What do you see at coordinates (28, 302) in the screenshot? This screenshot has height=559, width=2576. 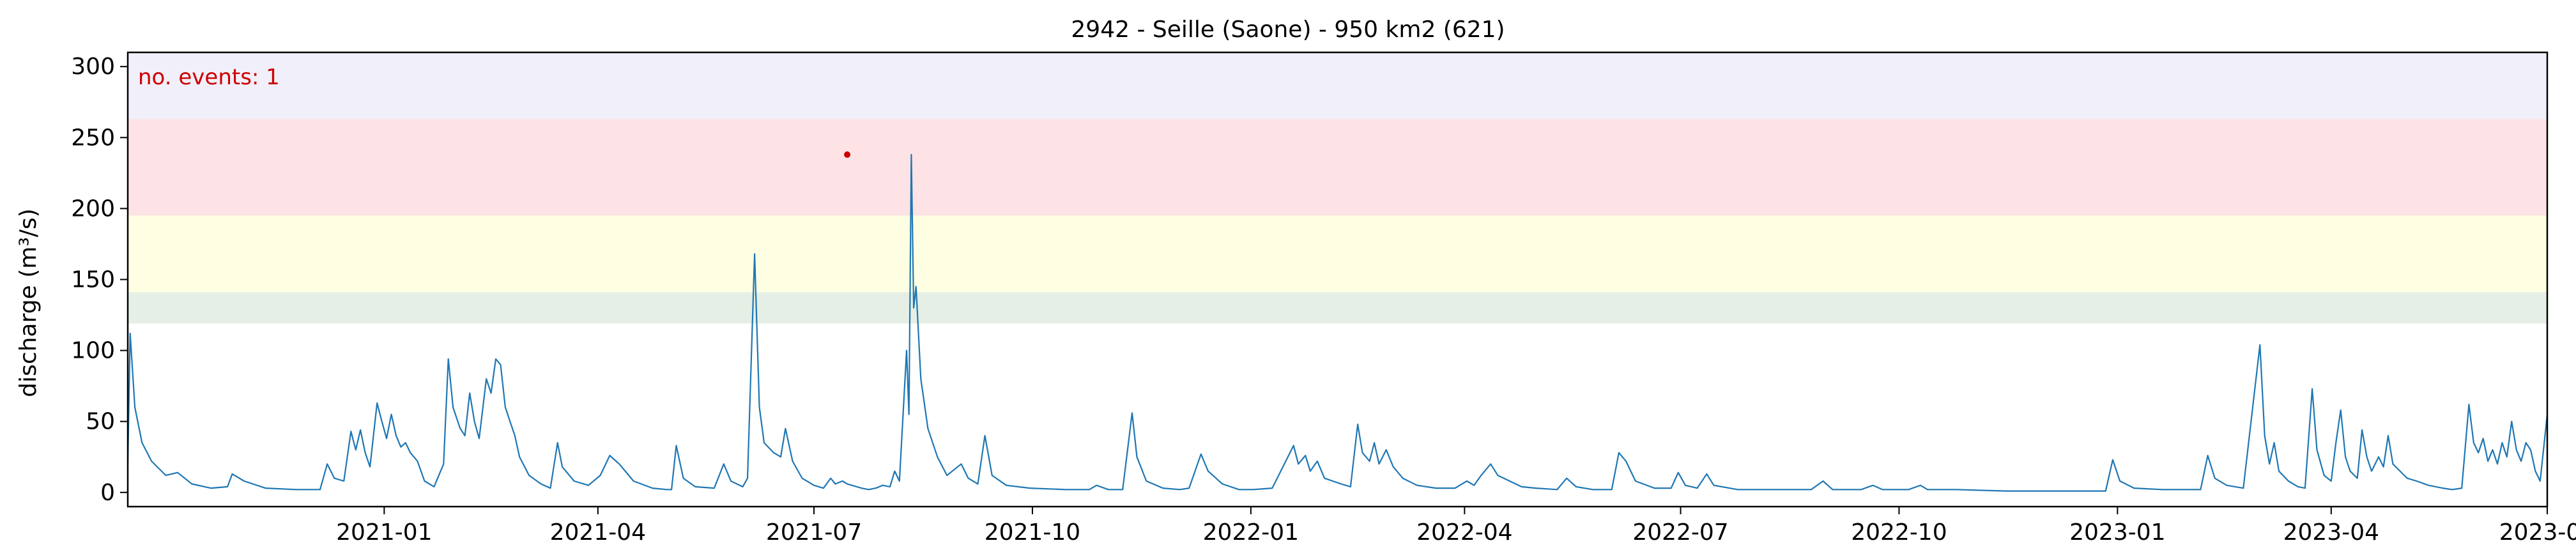 I see `y-axis-label: discharge (m³/s)` at bounding box center [28, 302].